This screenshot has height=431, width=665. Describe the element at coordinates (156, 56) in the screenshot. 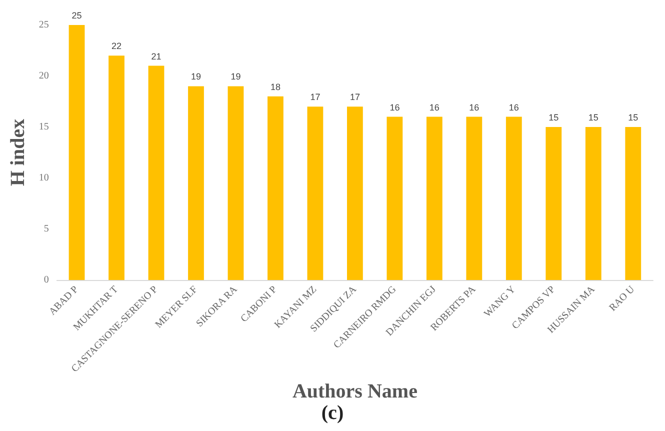

I see `data-label: 21` at that location.